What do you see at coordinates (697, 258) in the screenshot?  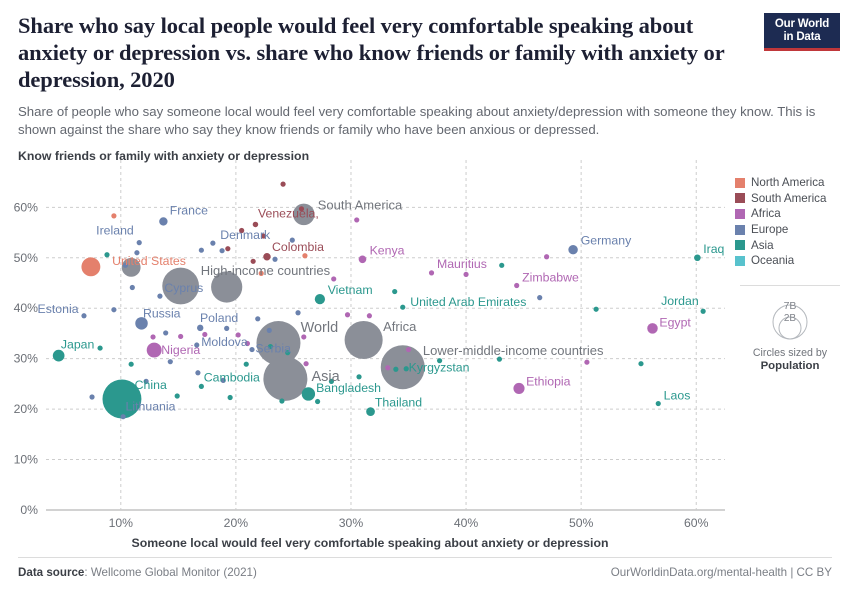 I see `data-point-iraq` at bounding box center [697, 258].